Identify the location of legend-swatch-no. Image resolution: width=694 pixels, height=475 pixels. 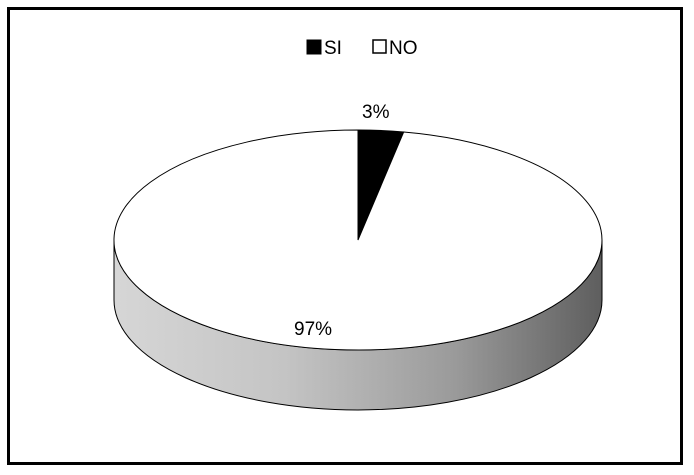
(379, 46).